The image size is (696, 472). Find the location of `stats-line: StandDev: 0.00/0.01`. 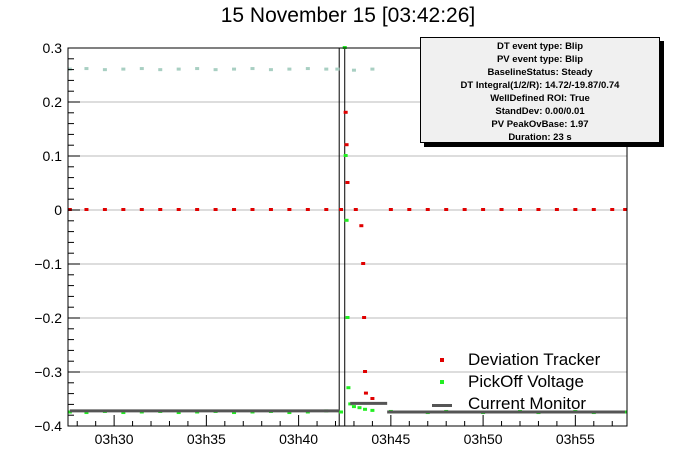

stats-line: StandDev: 0.00/0.01 is located at coordinates (540, 111).